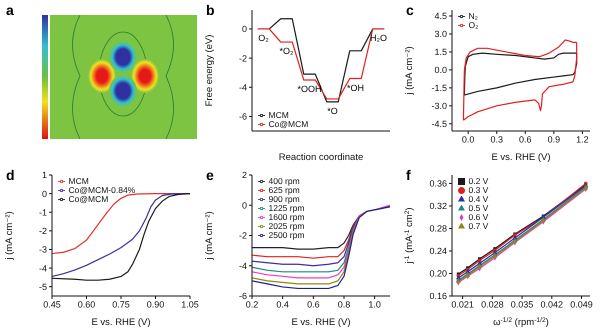 The height and width of the screenshot is (330, 600). Describe the element at coordinates (287, 226) in the screenshot. I see `legend-label: 2025 rpm` at that location.